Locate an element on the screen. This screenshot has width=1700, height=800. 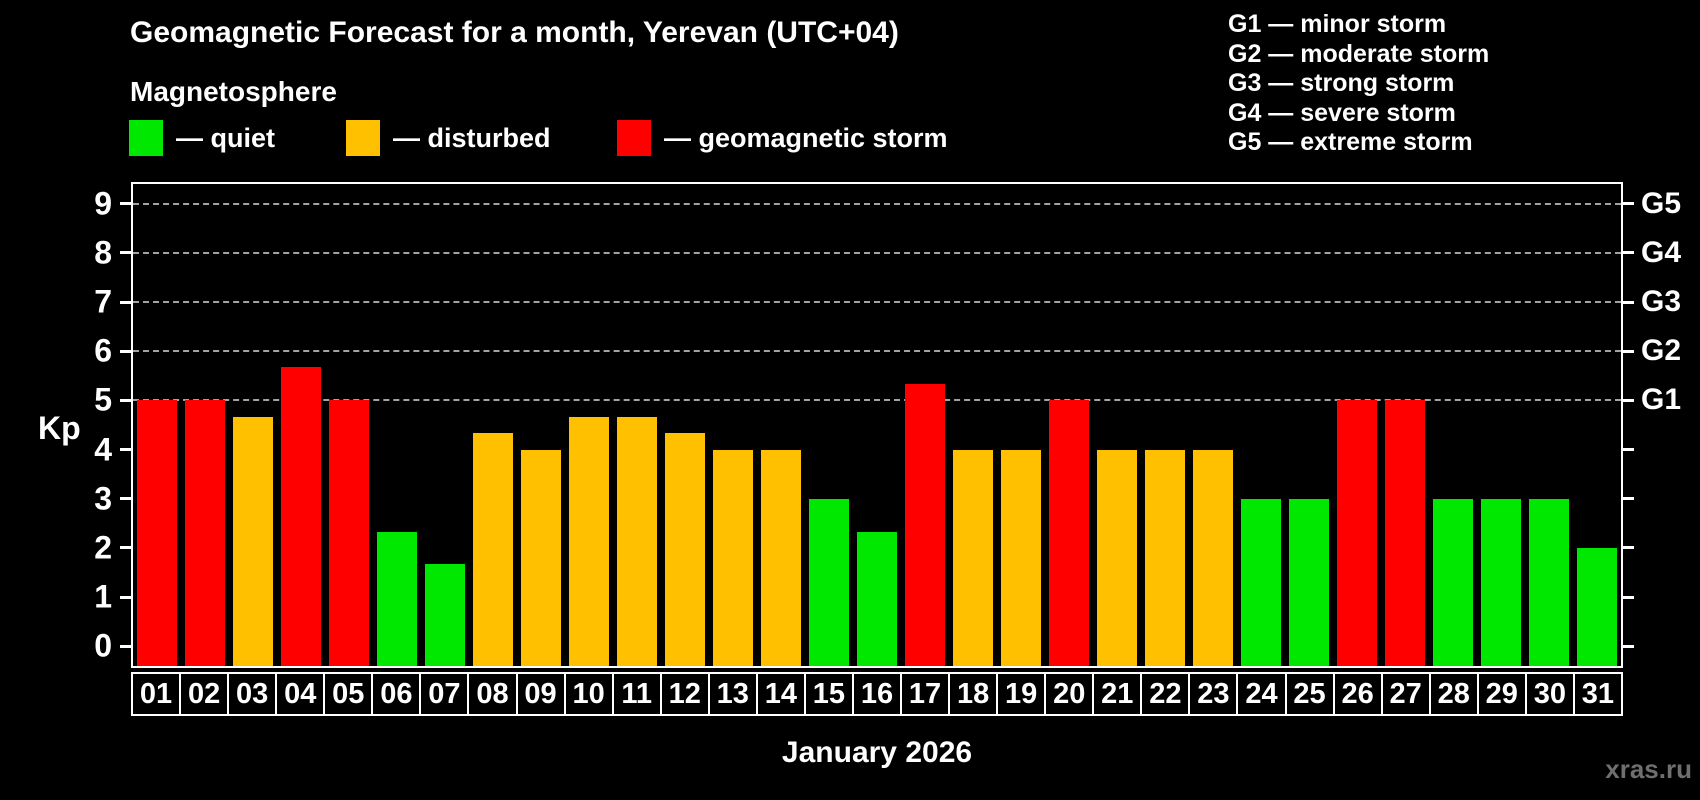
day-label-01: 01 is located at coordinates (156, 694).